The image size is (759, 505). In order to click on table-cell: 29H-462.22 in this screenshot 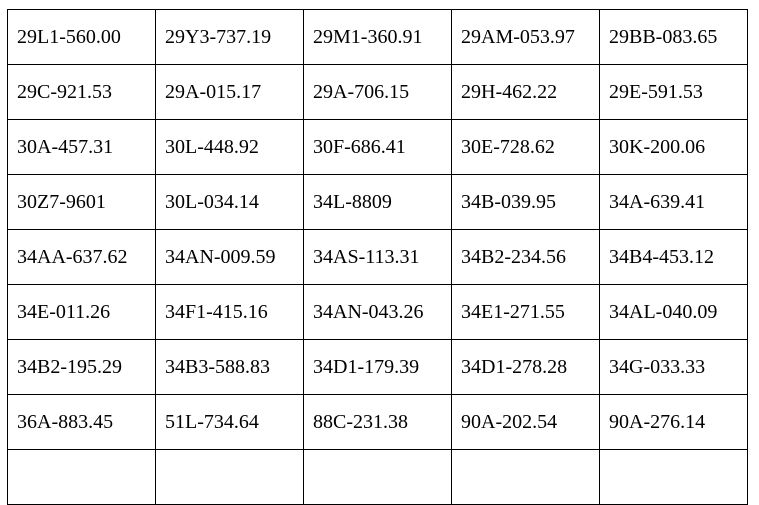, I will do `click(525, 92)`.